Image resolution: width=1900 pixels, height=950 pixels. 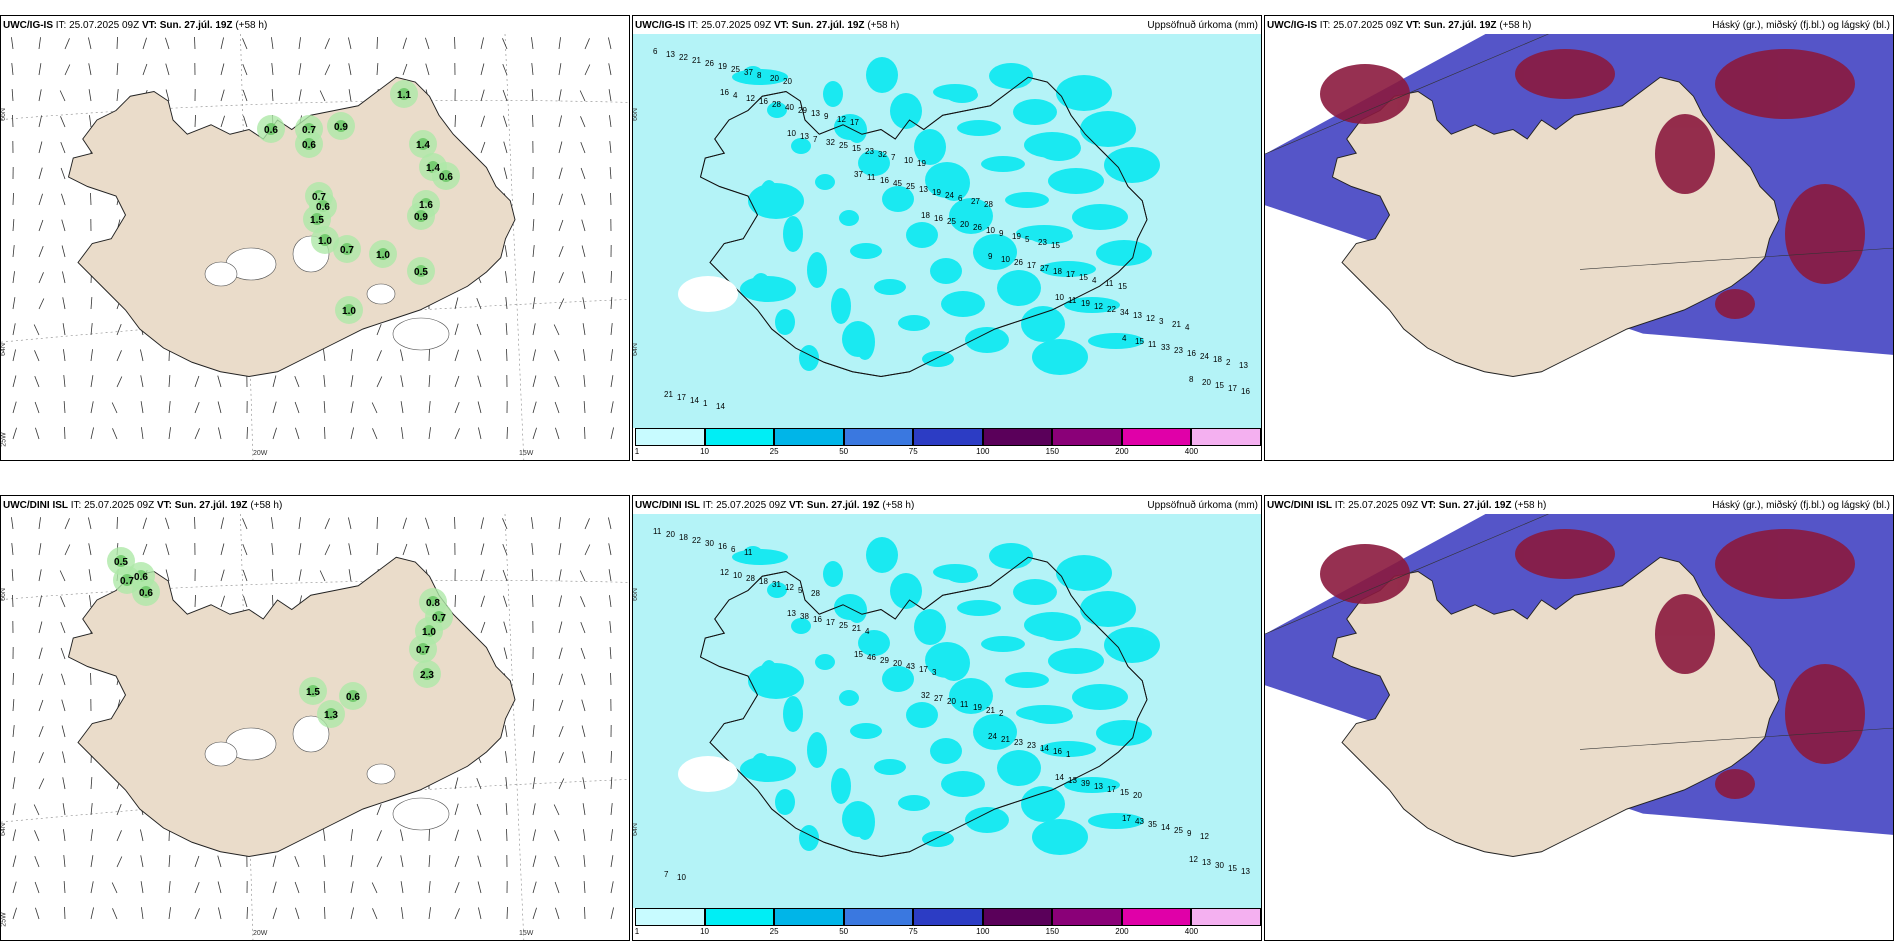 I want to click on precip-amount: 21, so click(x=856, y=628).